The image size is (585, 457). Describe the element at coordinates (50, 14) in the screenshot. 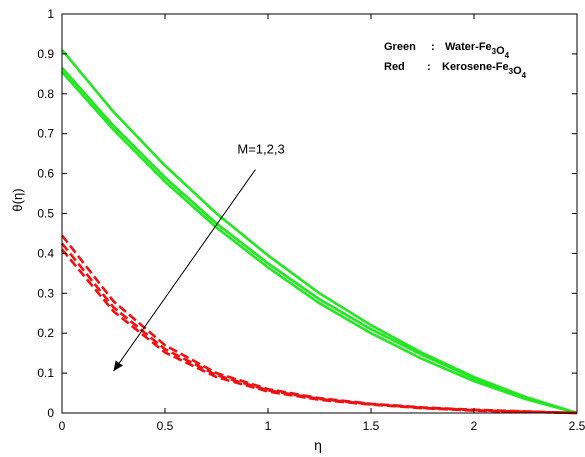

I see `y-tick-label: 1` at that location.